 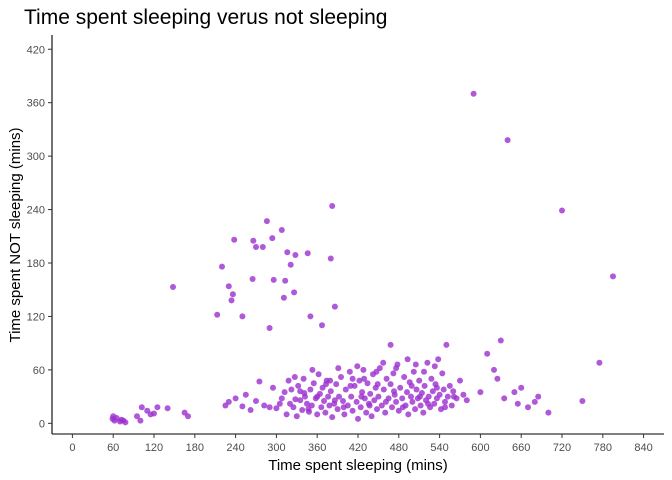 What do you see at coordinates (36, 104) in the screenshot?
I see `y-tick-label: 360` at bounding box center [36, 104].